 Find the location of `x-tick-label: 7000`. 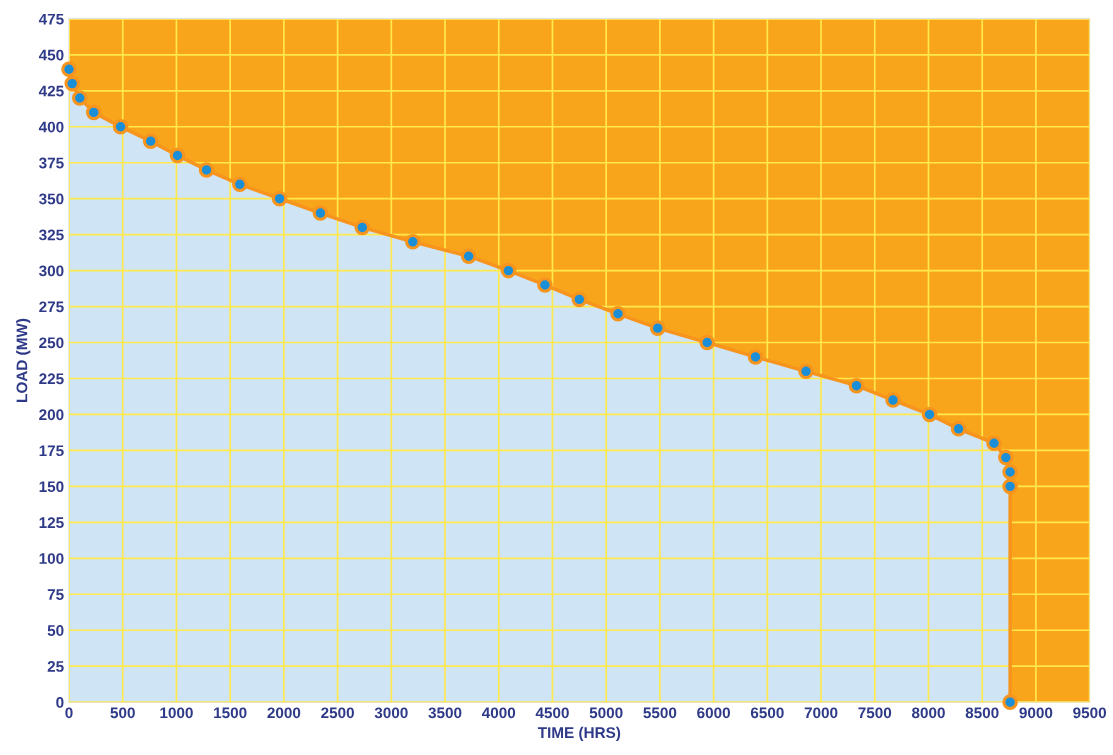

x-tick-label: 7000 is located at coordinates (821, 713).